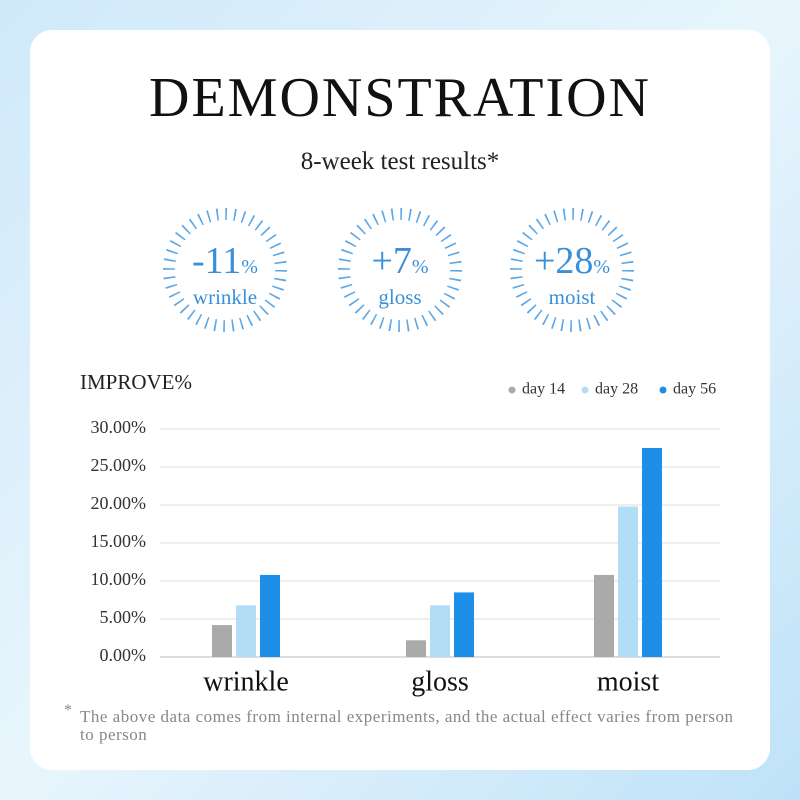 The height and width of the screenshot is (800, 800). What do you see at coordinates (225, 297) in the screenshot?
I see `badge-label: wrinkle` at bounding box center [225, 297].